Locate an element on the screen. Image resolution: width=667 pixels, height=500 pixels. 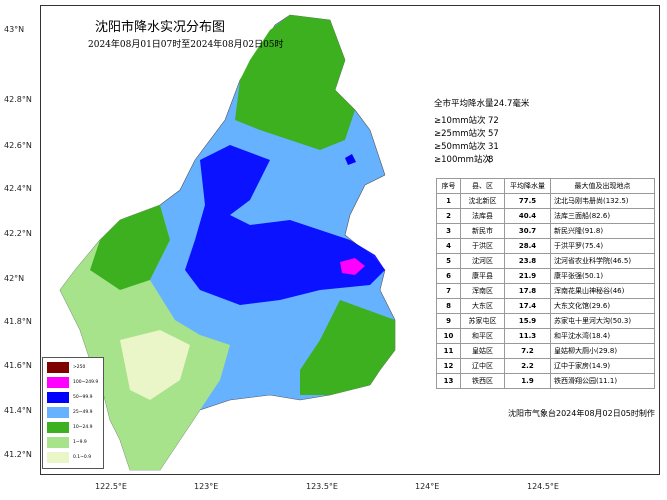
table-row: 12 辽中区 2.2 辽中于家房(14.9) is located at coordinates (545, 366).